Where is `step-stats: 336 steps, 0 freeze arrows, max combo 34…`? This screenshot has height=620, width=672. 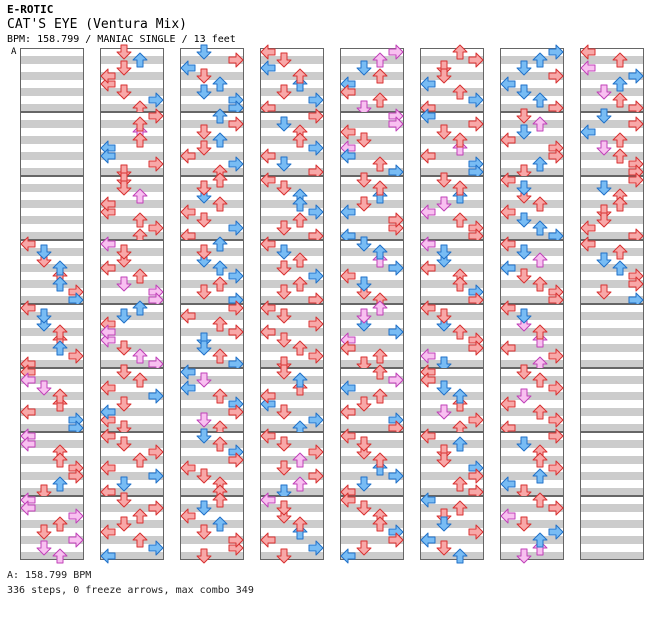 step-stats: 336 steps, 0 freeze arrows, max combo 34… is located at coordinates (130, 590).